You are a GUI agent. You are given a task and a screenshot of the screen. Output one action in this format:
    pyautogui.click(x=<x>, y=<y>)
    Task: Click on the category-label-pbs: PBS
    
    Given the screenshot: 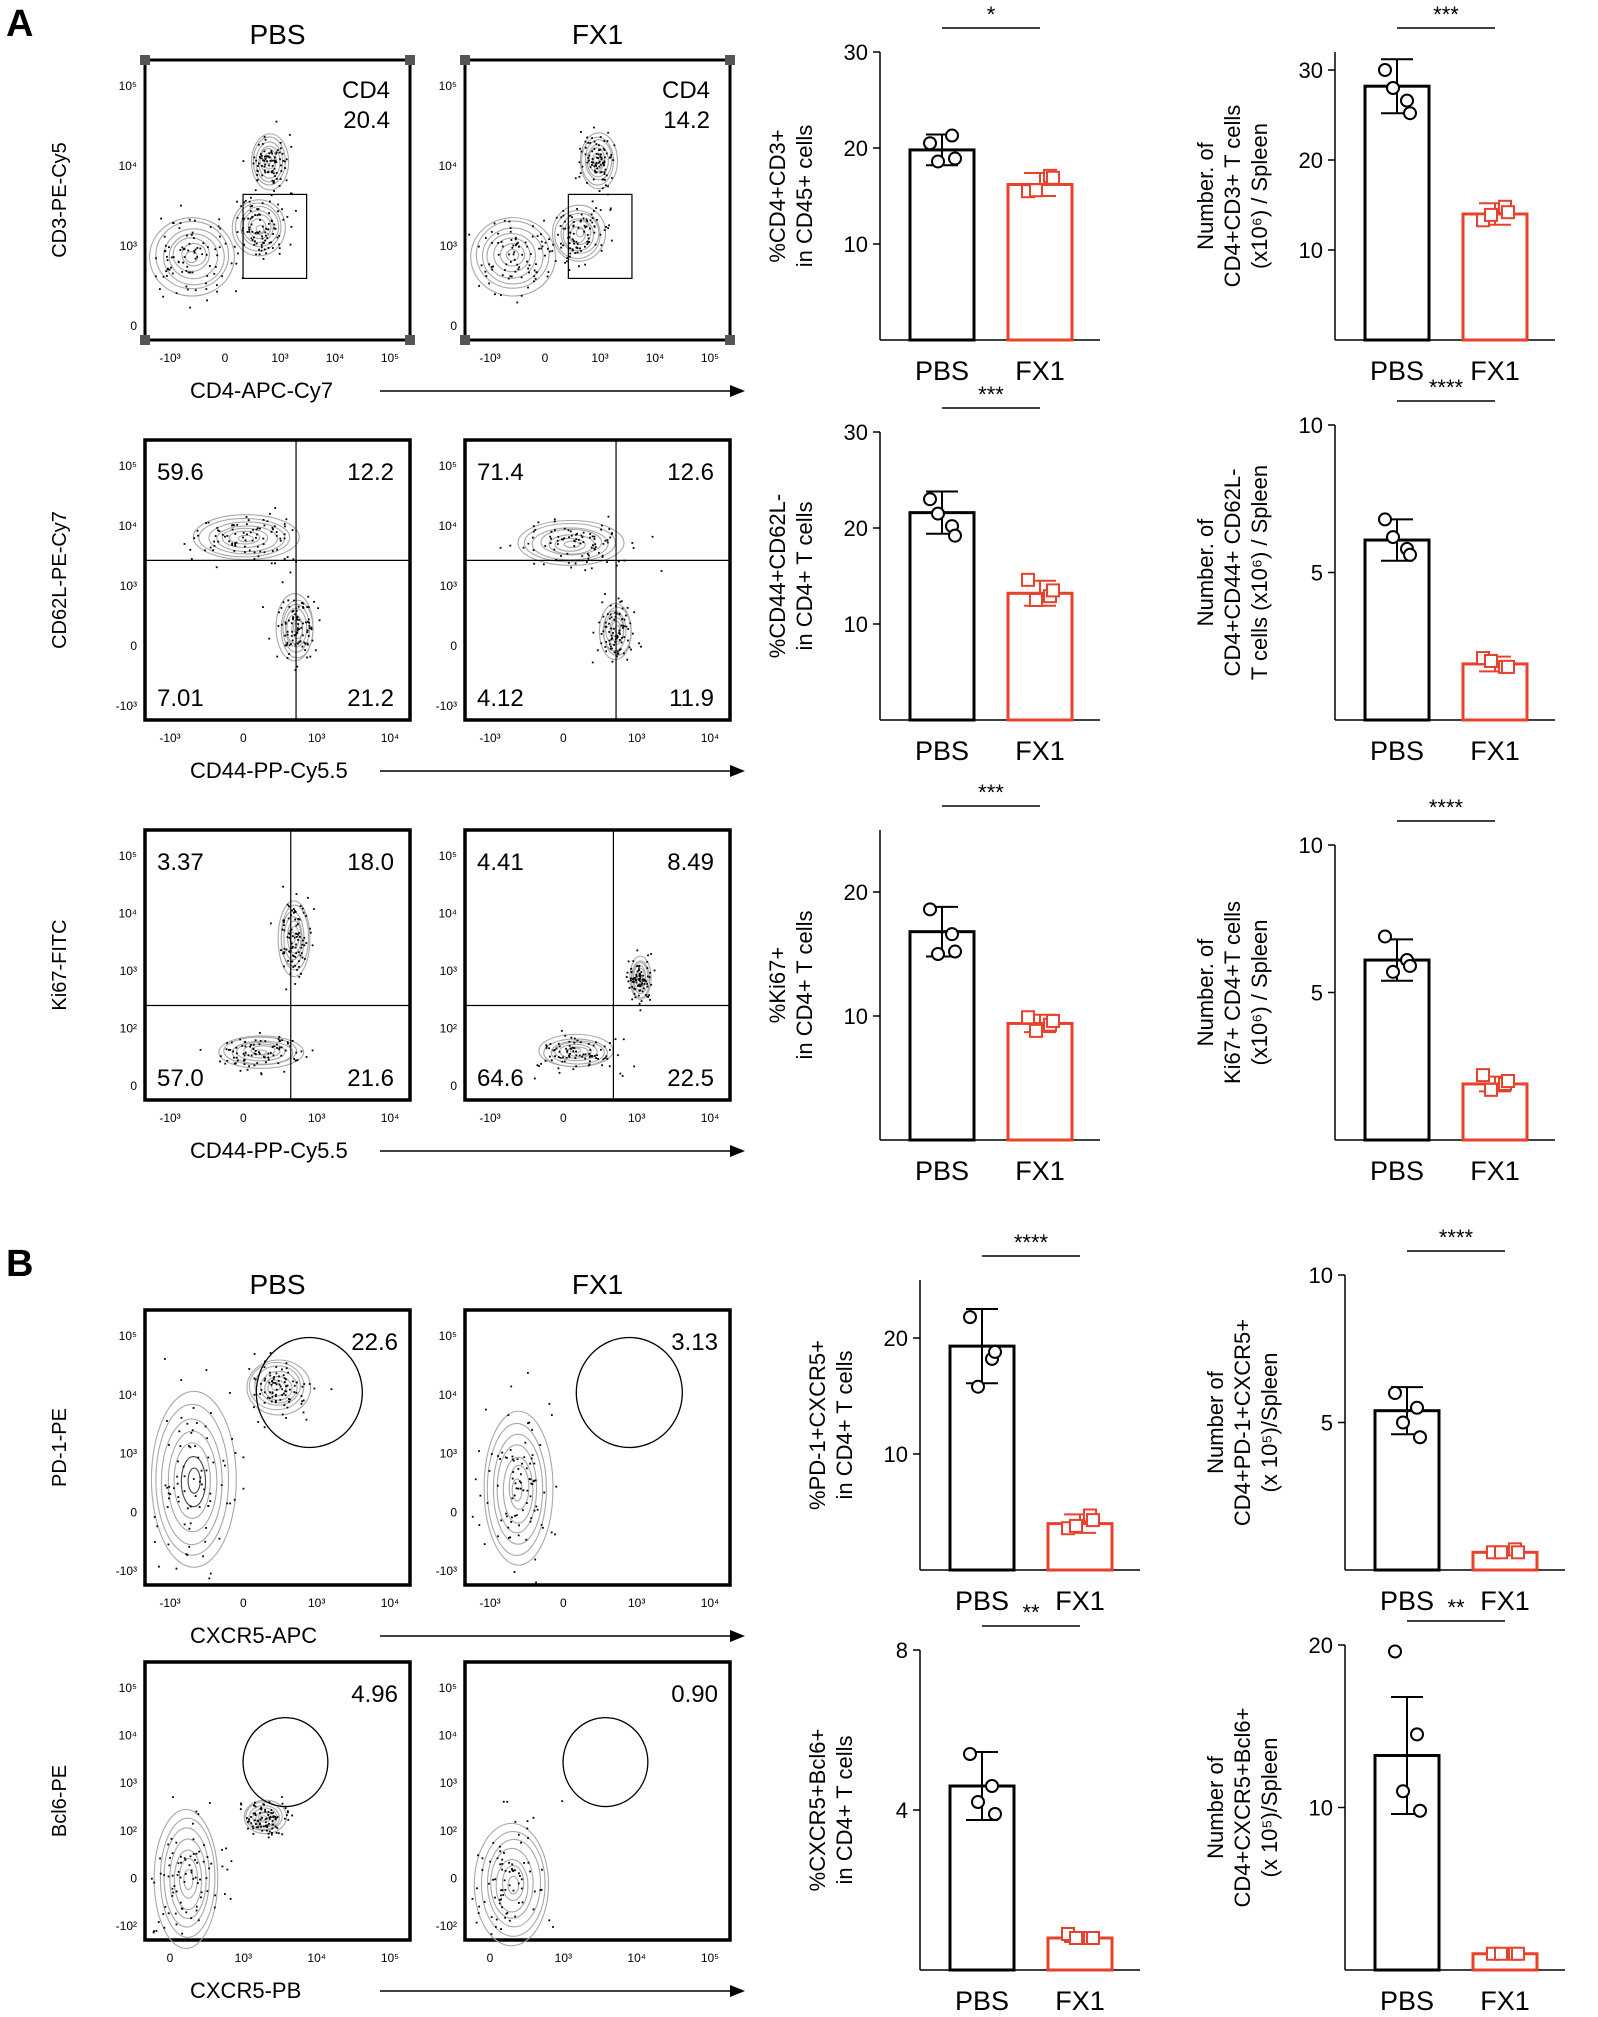 What is the action you would take?
    pyautogui.click(x=942, y=371)
    